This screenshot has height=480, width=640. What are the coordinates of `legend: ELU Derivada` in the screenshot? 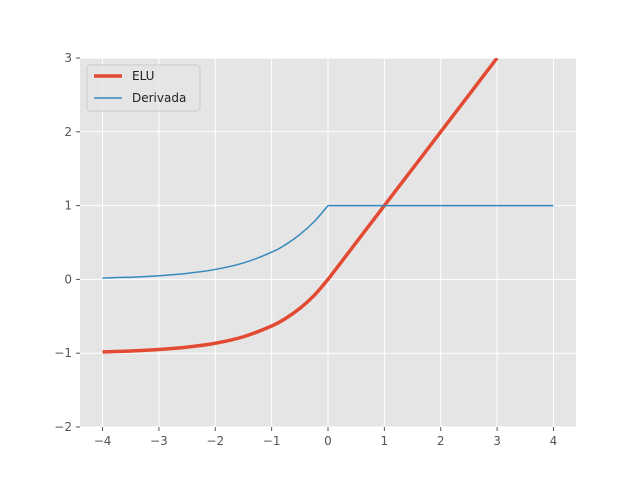 It's located at (143, 88).